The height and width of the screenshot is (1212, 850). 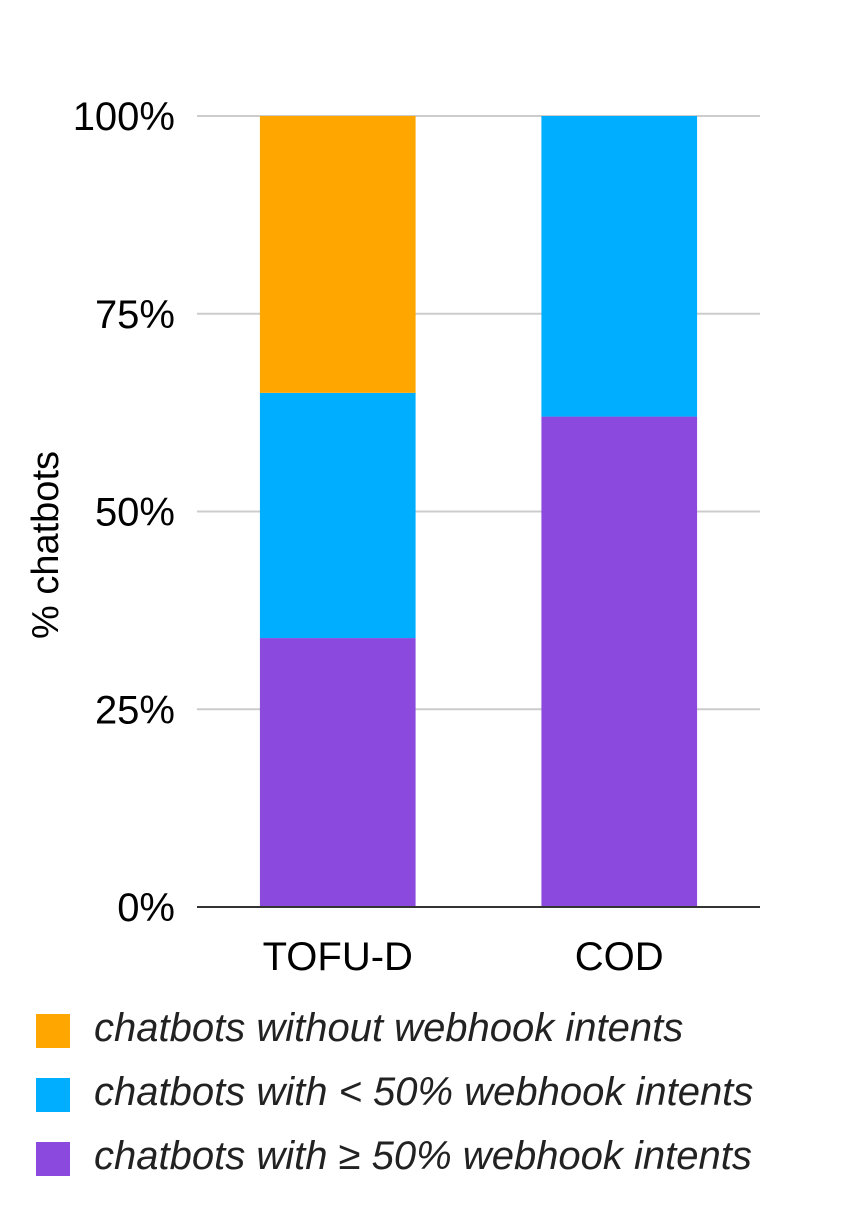 What do you see at coordinates (53, 1031) in the screenshot?
I see `legend-swatch-orange` at bounding box center [53, 1031].